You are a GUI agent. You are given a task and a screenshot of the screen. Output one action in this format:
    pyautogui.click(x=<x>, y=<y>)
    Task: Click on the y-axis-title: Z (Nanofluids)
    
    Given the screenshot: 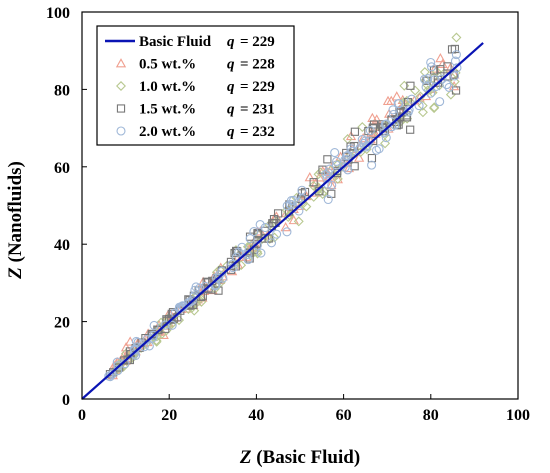 What is the action you would take?
    pyautogui.click(x=15, y=220)
    